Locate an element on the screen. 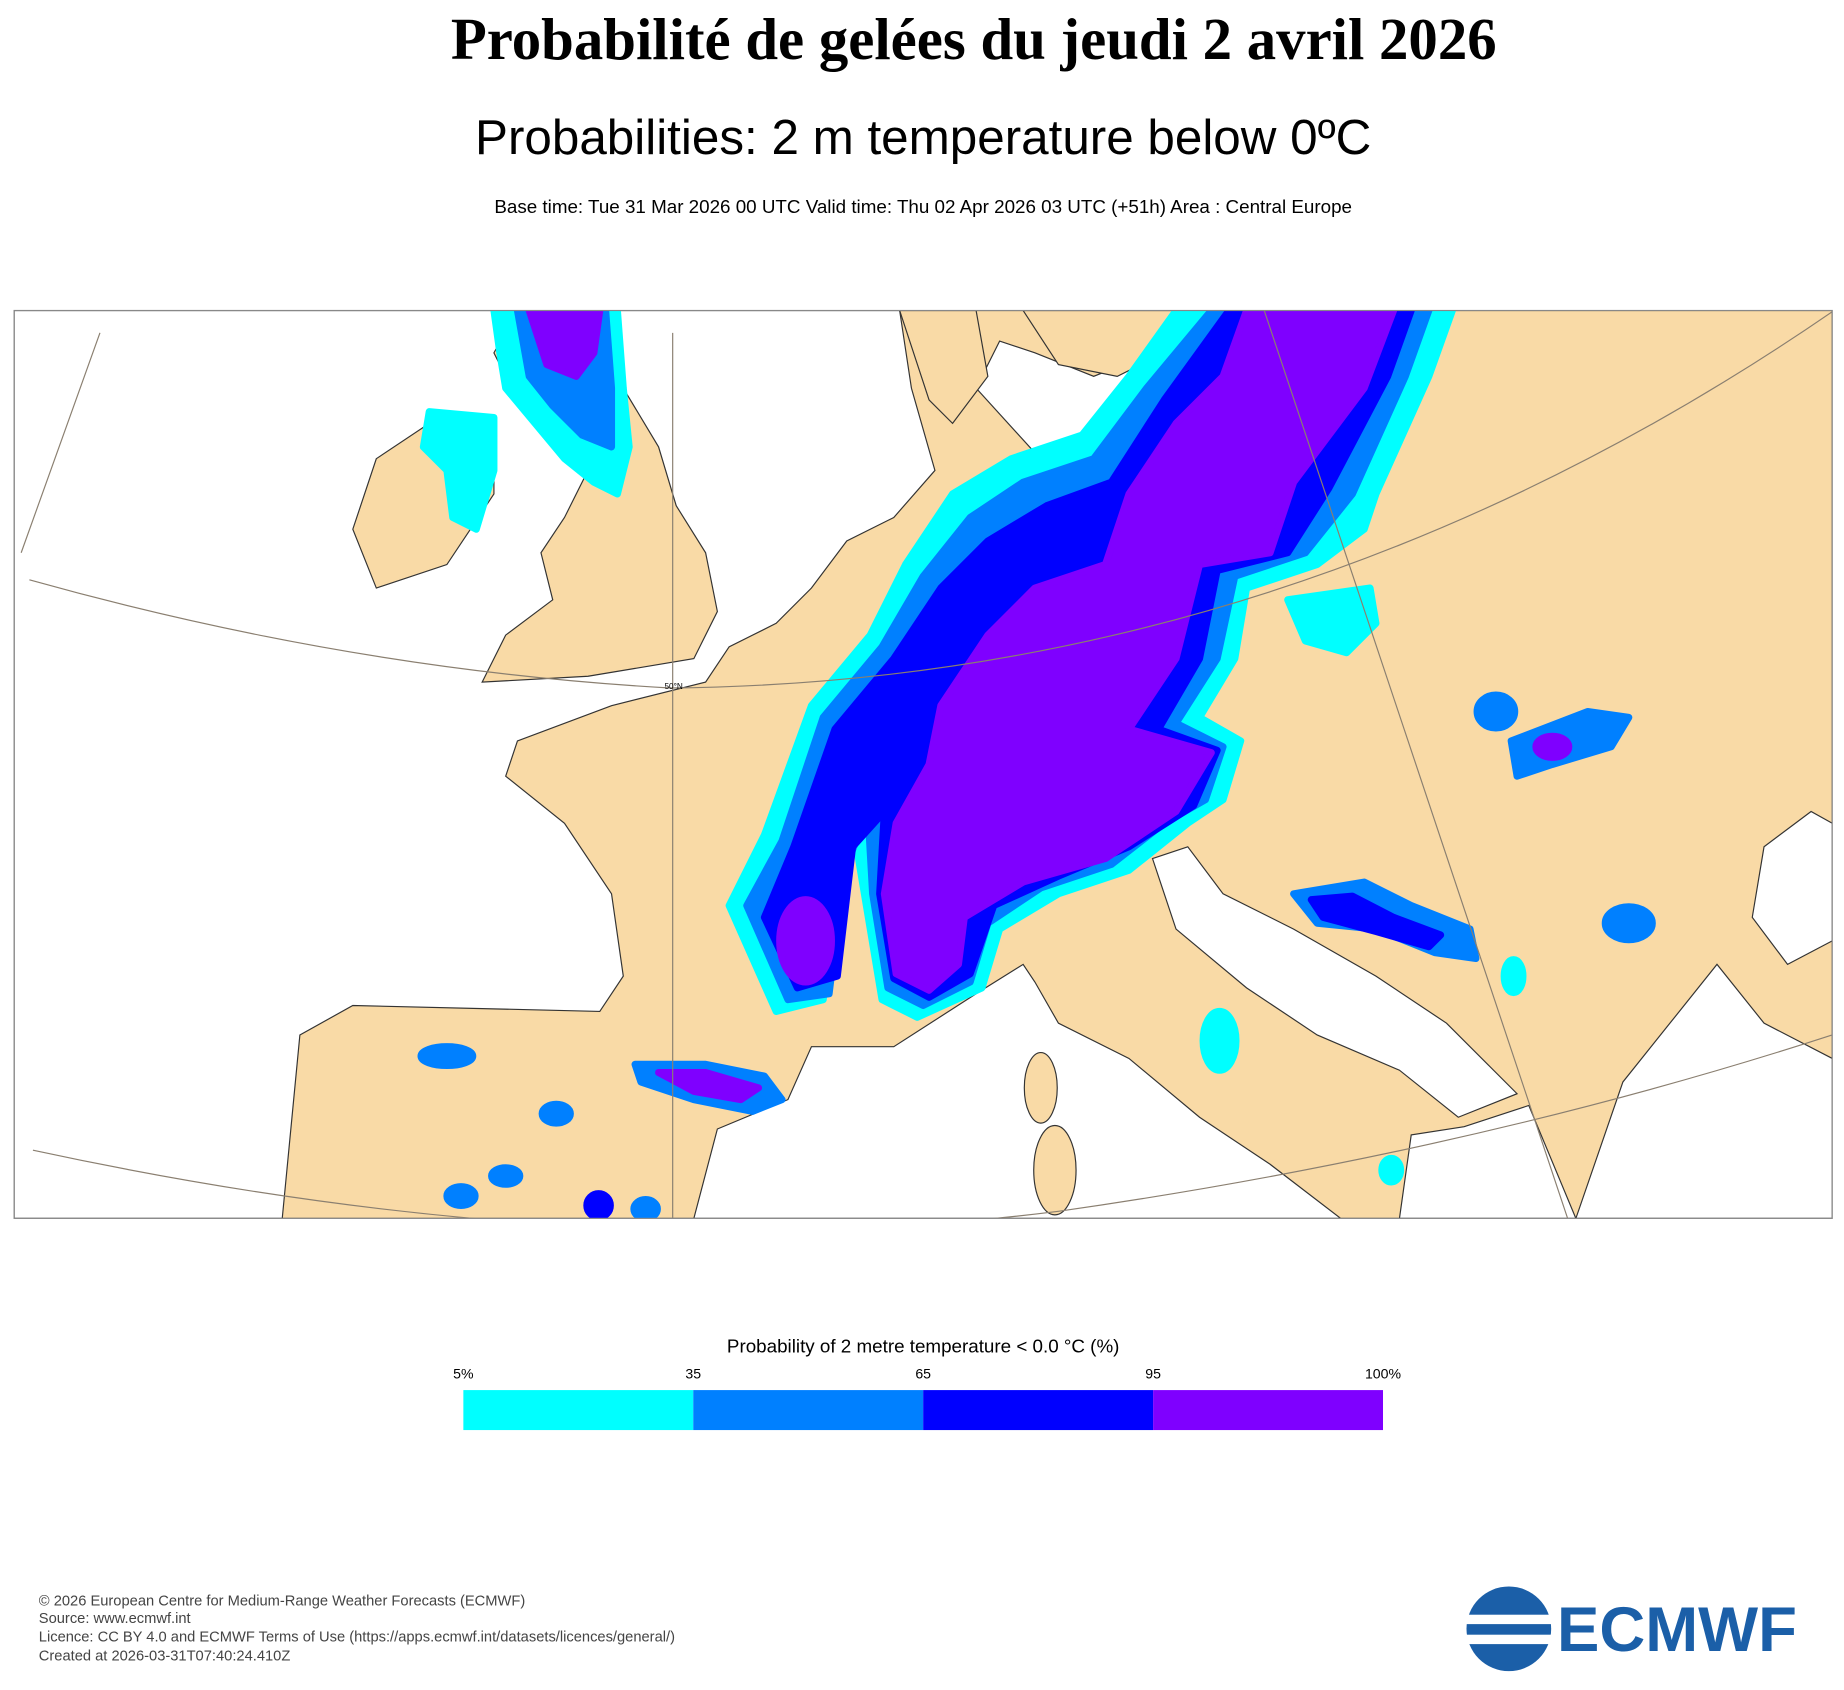 The image size is (1844, 1690). legend-tick-label: 95 is located at coordinates (1153, 1373).